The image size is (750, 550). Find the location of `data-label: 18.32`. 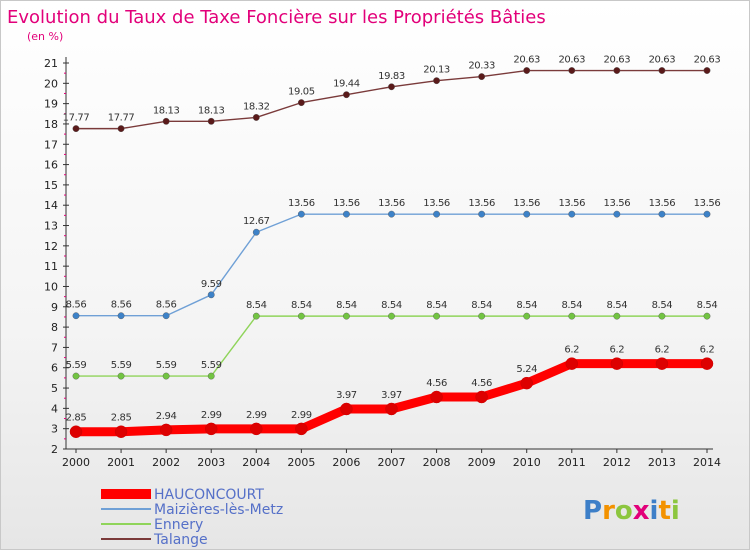

data-label: 18.32 is located at coordinates (256, 106).